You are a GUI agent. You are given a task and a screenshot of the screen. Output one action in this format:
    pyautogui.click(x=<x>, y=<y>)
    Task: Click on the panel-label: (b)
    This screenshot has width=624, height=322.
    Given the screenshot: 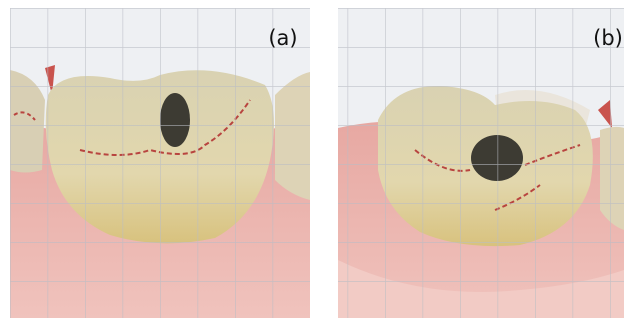 What is the action you would take?
    pyautogui.click(x=608, y=38)
    